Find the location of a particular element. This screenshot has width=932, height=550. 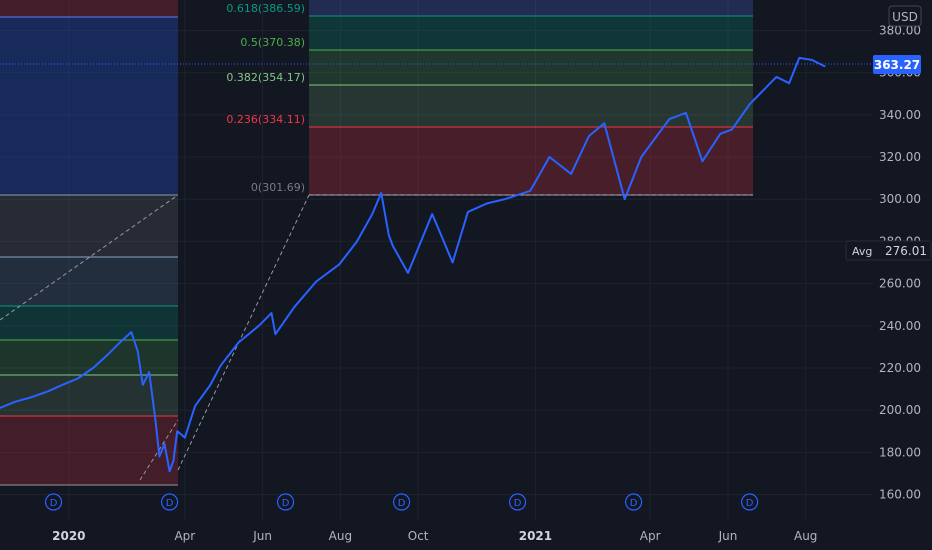

time-axis: 2020 Apr Jun Aug Oct 2021 Apr Jun Aug is located at coordinates (466, 535).